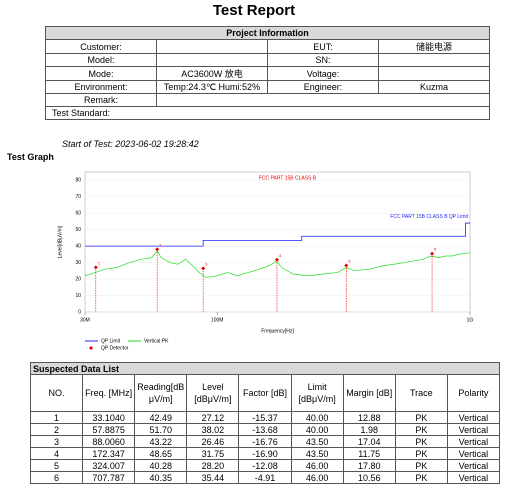 The width and height of the screenshot is (508, 503). I want to click on legend-swatch, so click(91, 348).